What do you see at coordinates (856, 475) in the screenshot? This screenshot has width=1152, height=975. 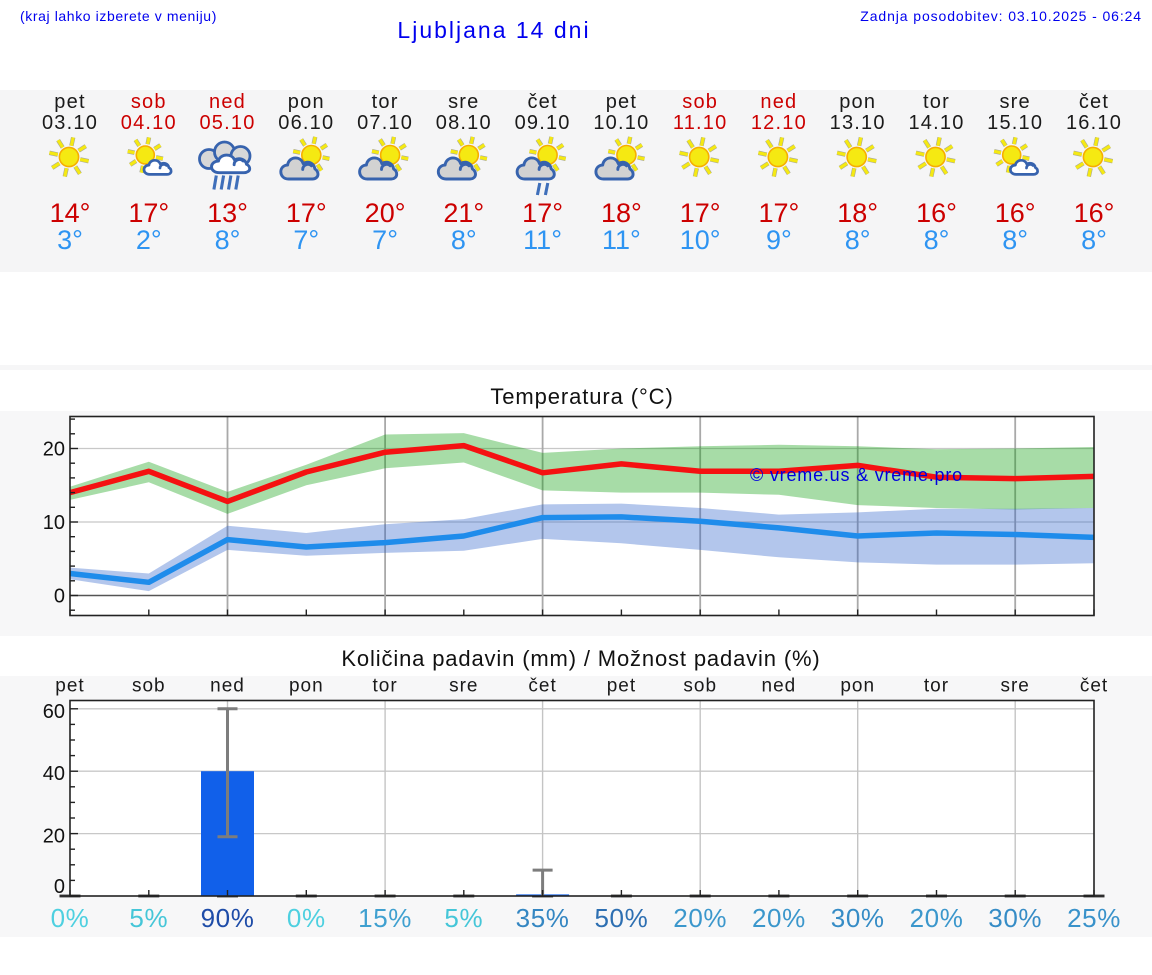 I see `svg-text: © vreme.us & vreme.pro` at bounding box center [856, 475].